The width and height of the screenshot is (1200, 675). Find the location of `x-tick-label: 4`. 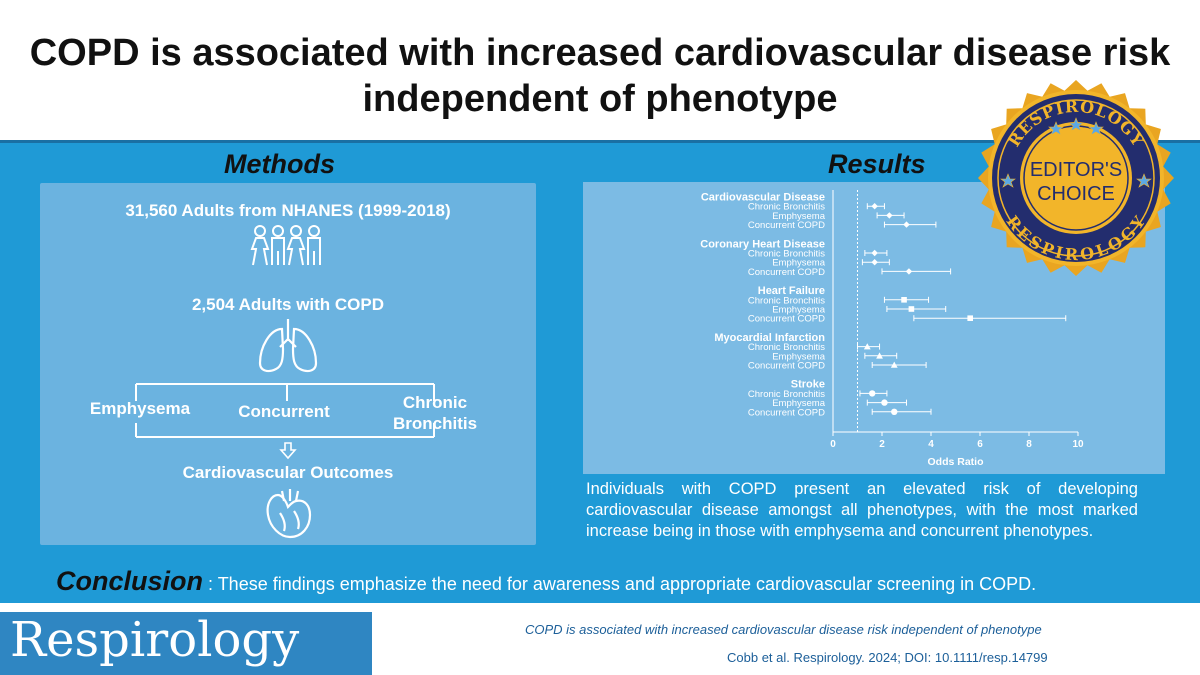

x-tick-label: 4 is located at coordinates (931, 444).